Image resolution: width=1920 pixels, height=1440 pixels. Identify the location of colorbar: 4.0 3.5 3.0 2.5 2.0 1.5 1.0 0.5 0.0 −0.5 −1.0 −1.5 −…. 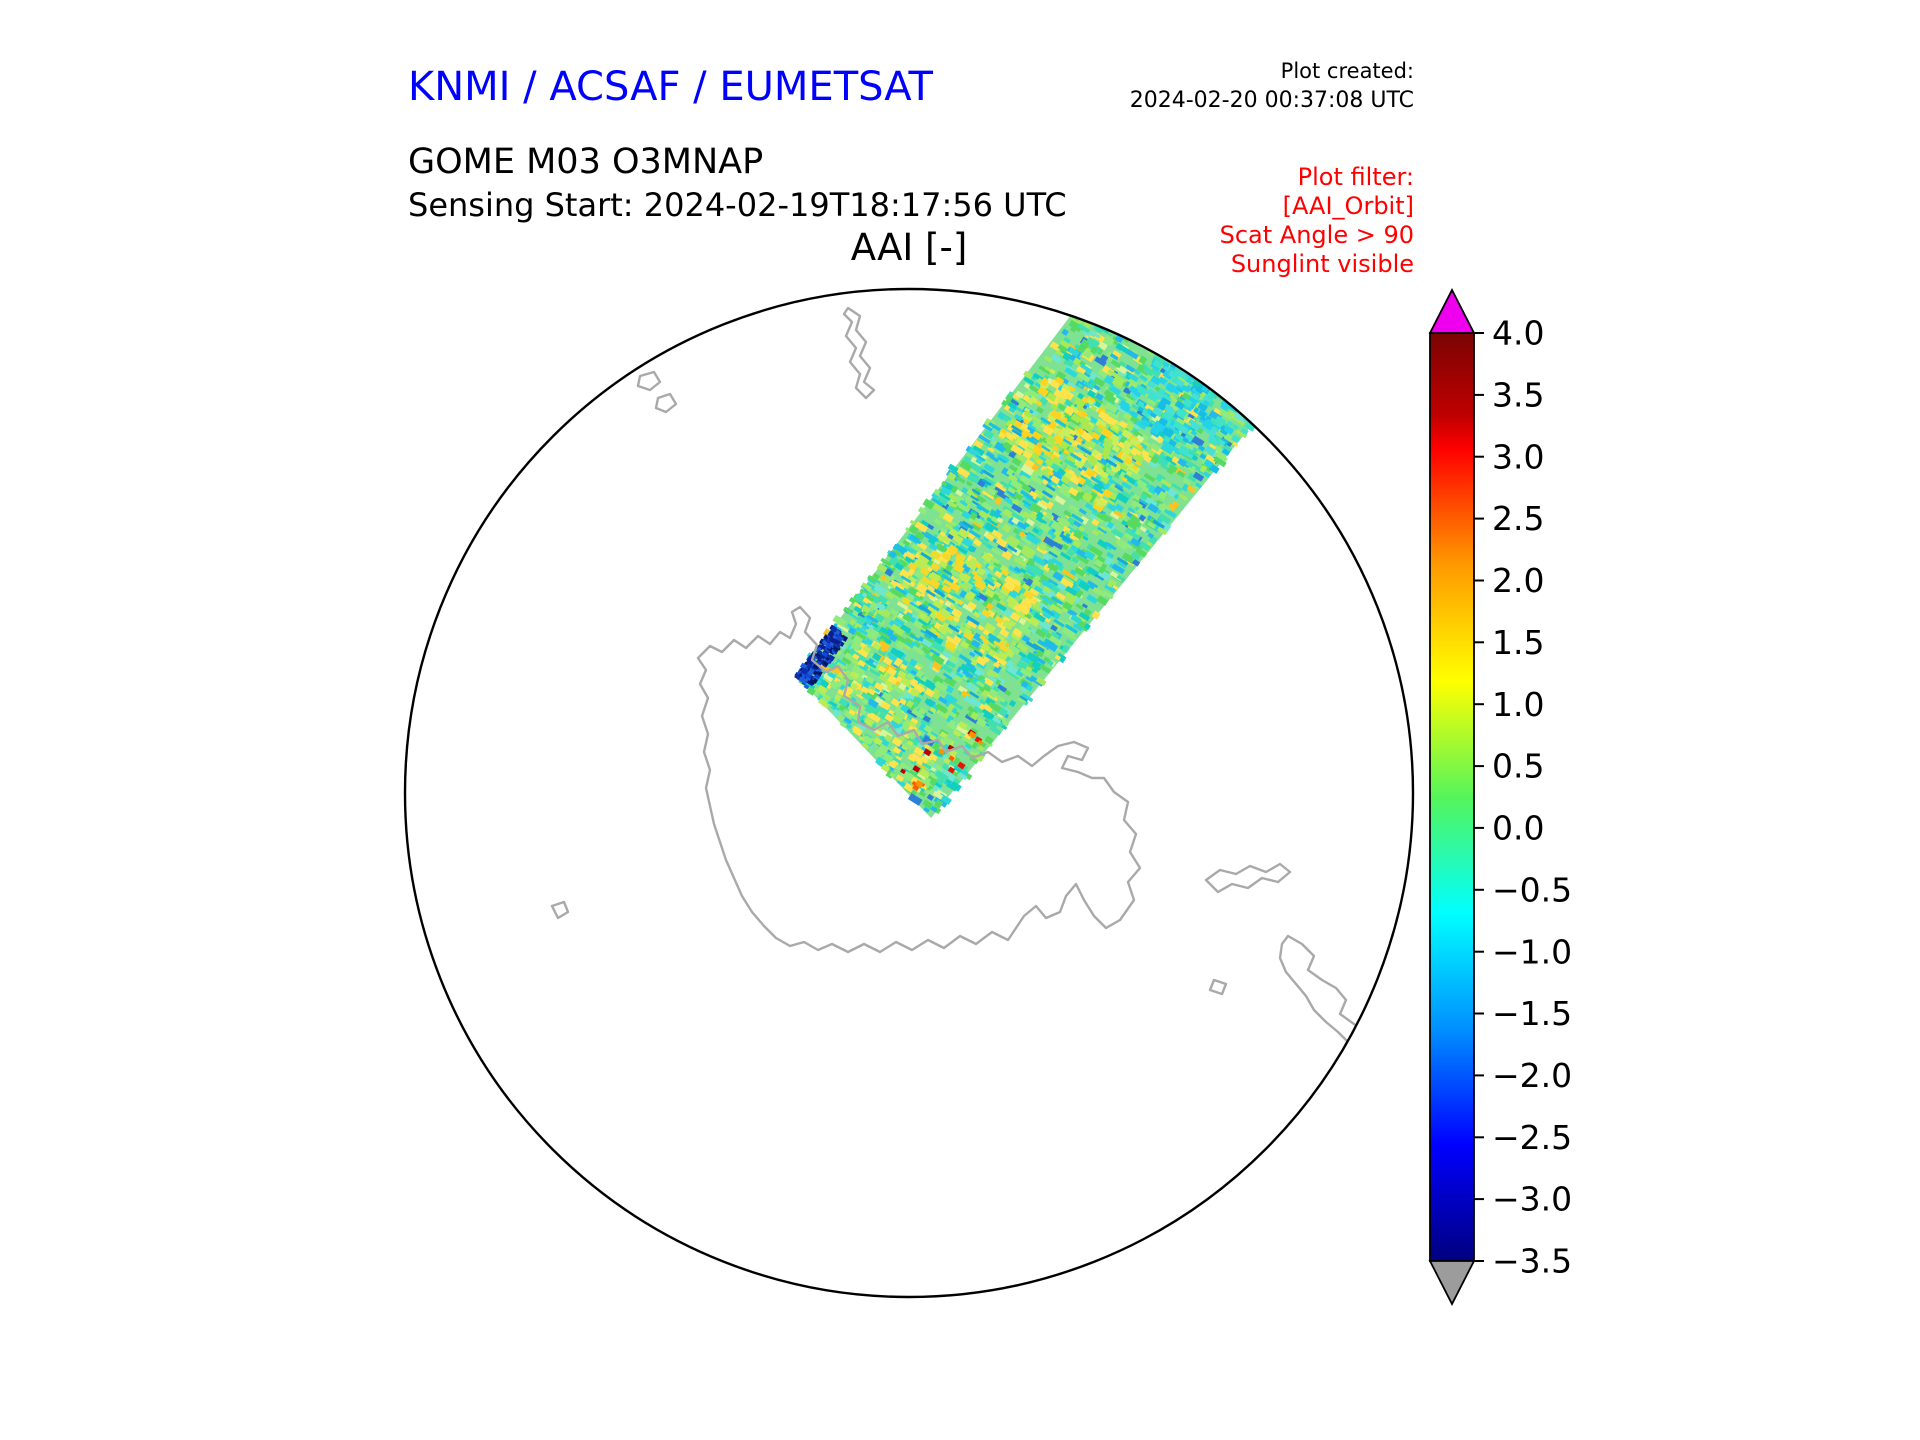
(1500, 797).